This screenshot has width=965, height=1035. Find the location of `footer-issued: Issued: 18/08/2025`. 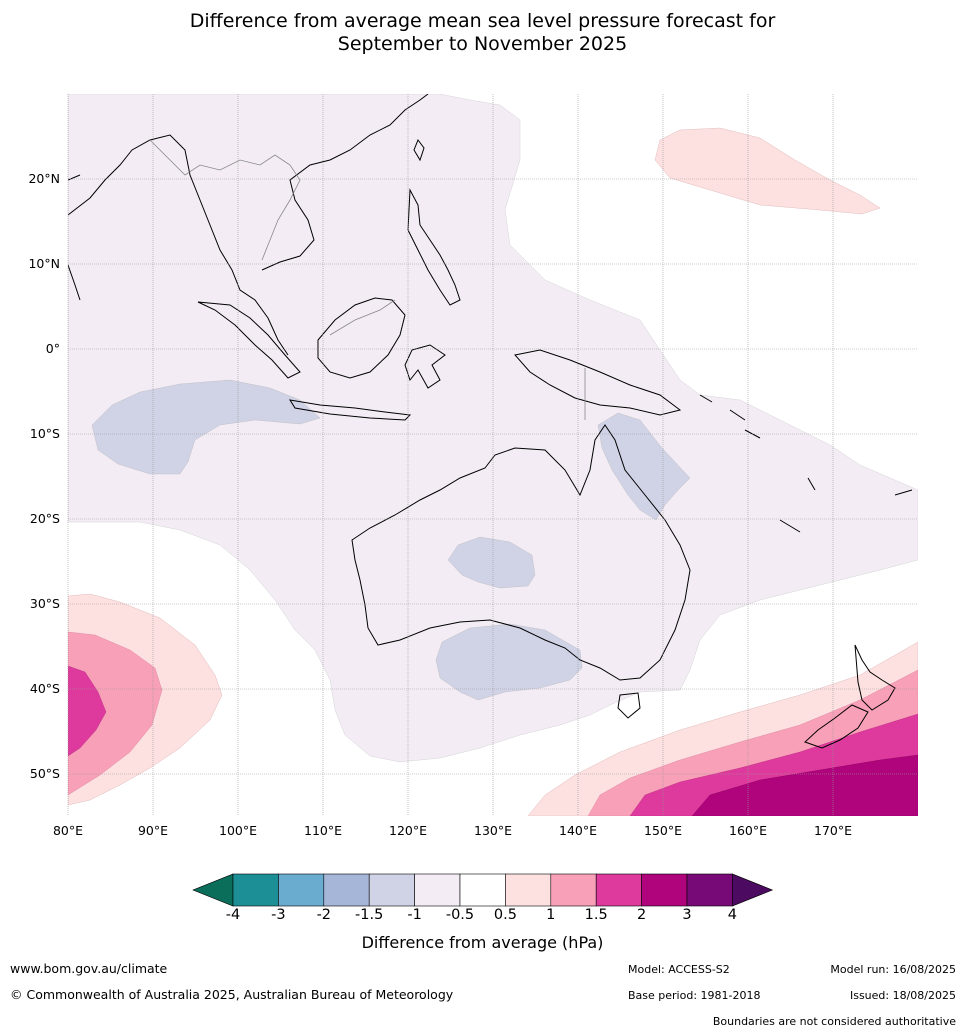

footer-issued: Issued: 18/08/2025 is located at coordinates (902, 995).